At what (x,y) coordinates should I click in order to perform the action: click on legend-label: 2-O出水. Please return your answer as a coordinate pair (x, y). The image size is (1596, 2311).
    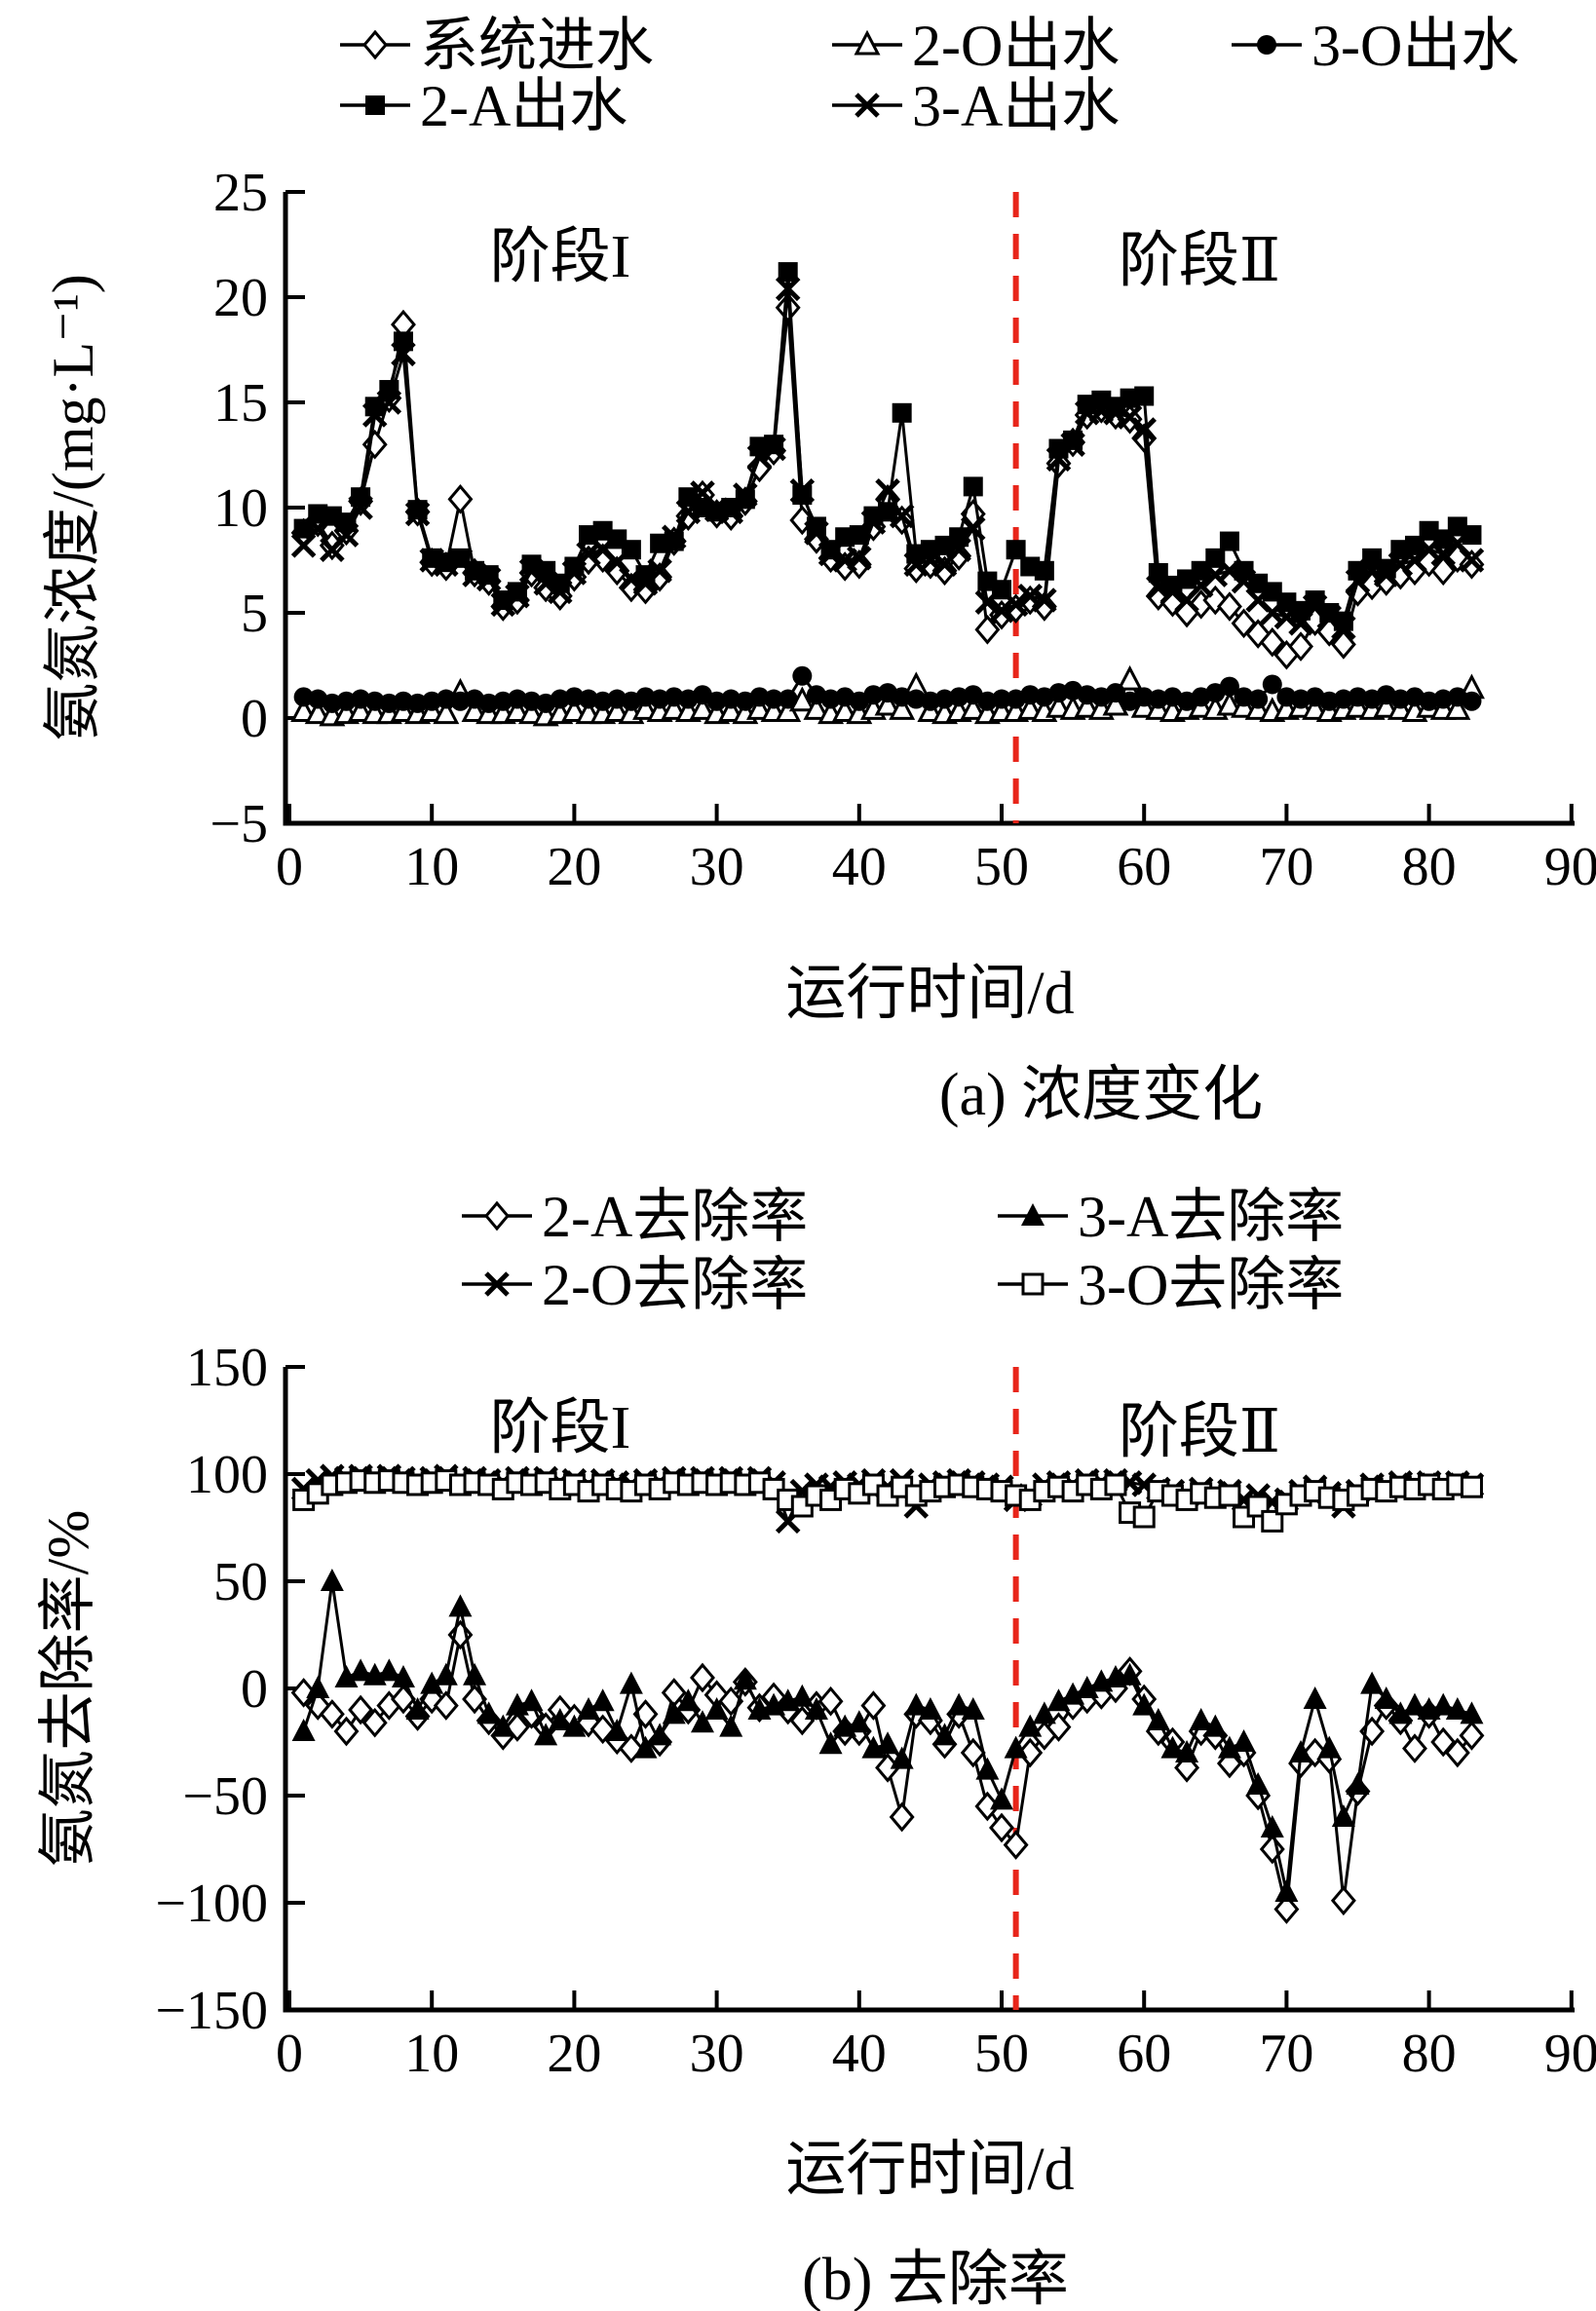
    Looking at the image, I should click on (1016, 46).